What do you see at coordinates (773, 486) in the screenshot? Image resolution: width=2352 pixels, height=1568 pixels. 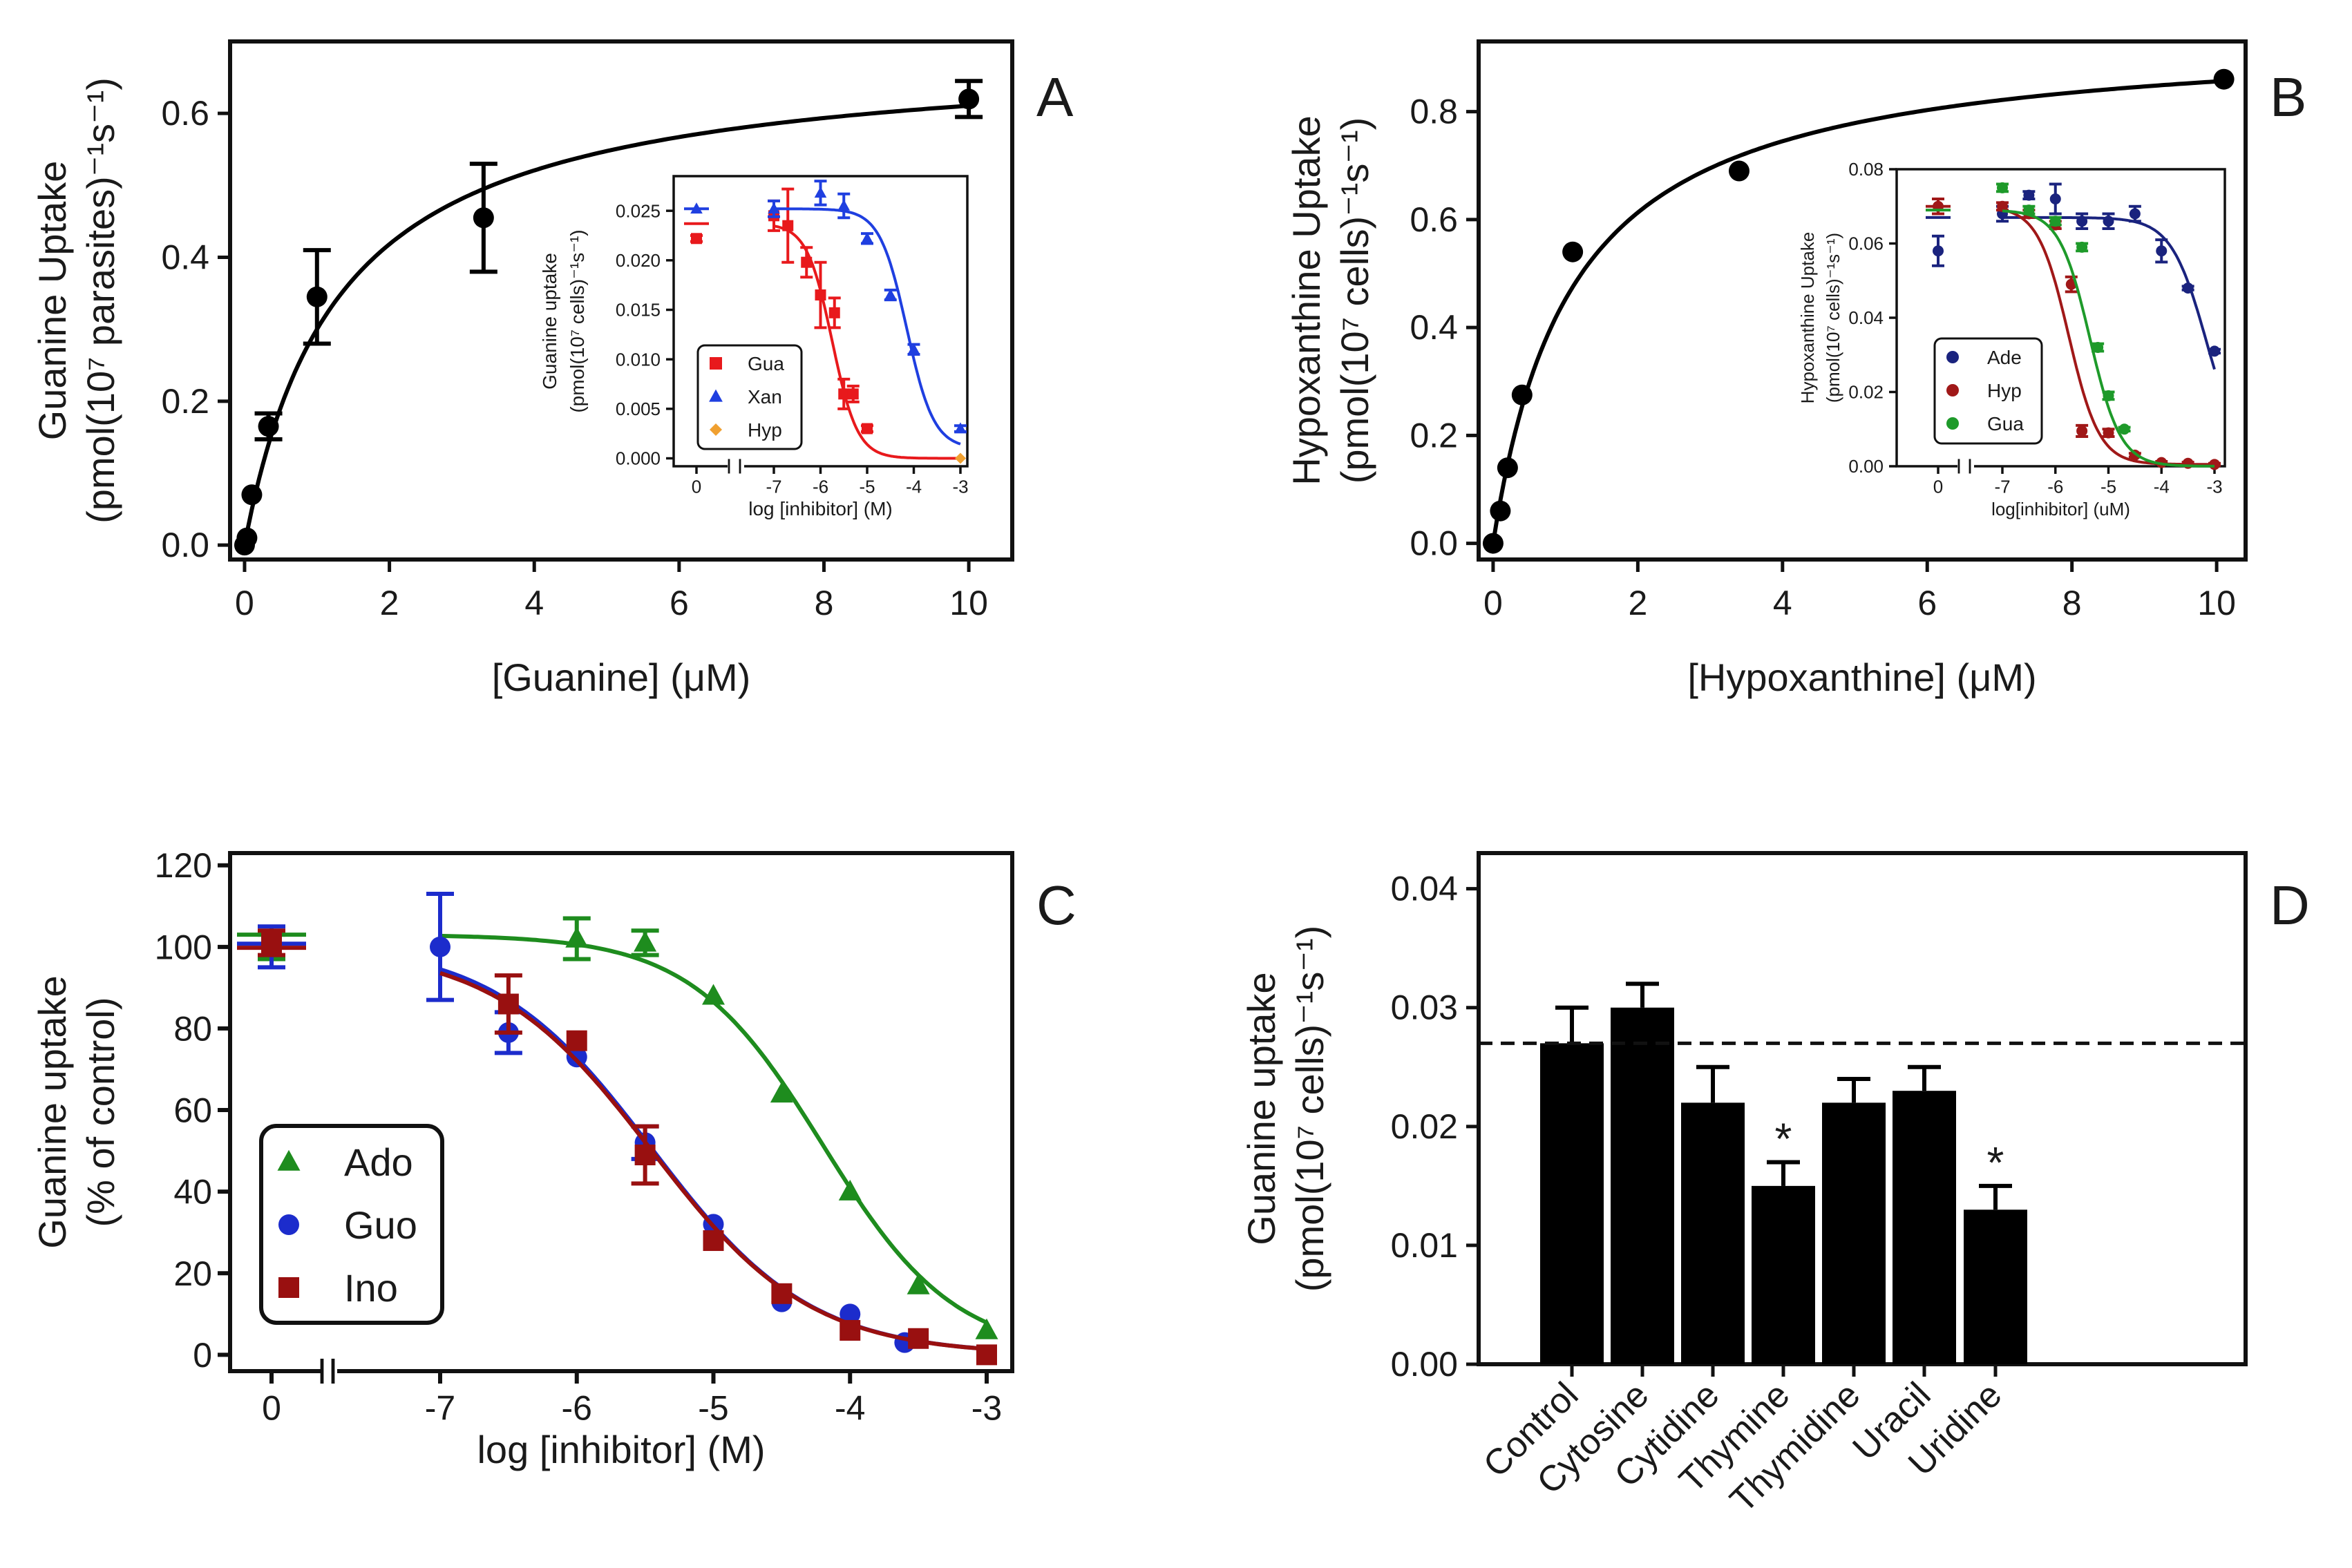 I see `x-tick-label: -7` at bounding box center [773, 486].